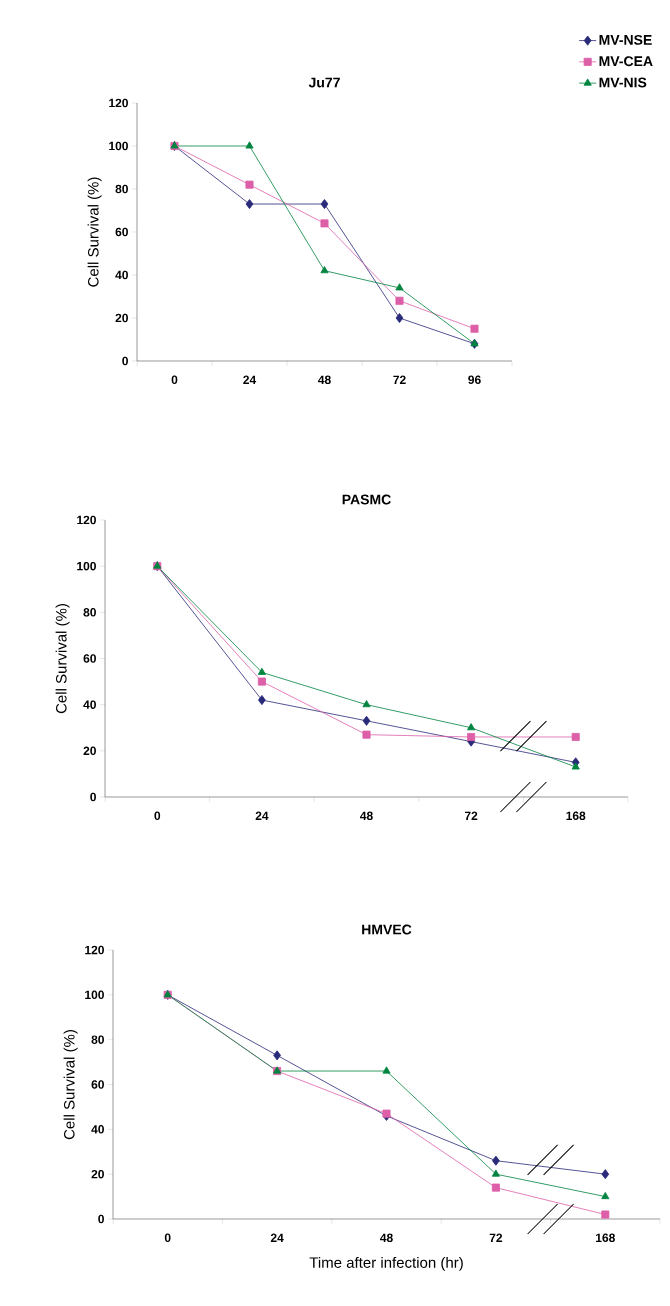  Describe the element at coordinates (626, 61) in the screenshot. I see `legend-label: MV-CEA` at that location.